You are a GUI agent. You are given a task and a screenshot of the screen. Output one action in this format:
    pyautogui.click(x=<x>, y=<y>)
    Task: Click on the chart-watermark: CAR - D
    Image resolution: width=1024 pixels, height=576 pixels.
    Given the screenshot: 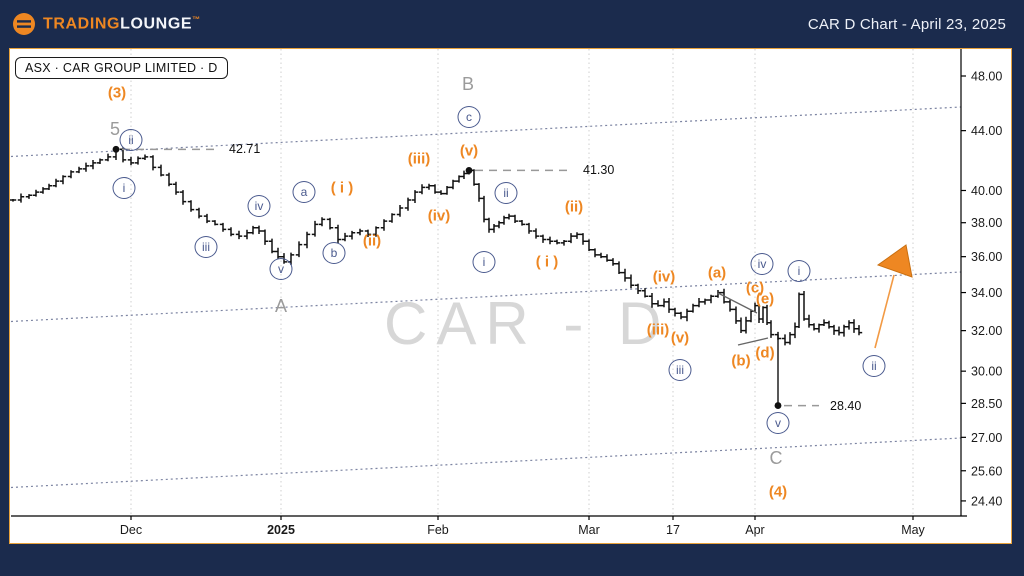 What is the action you would take?
    pyautogui.click(x=527, y=323)
    